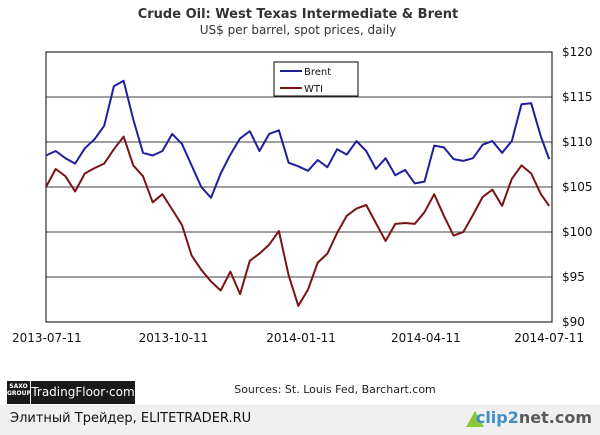 The image size is (600, 435). What do you see at coordinates (577, 232) in the screenshot?
I see `y-tick-label: $100` at bounding box center [577, 232].